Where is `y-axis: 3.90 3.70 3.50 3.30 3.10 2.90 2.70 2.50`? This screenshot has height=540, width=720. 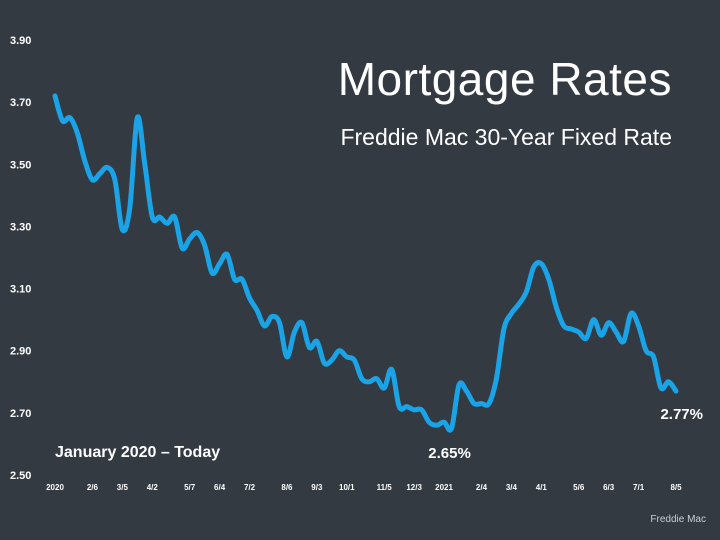 y-axis: 3.90 3.70 3.50 3.30 3.10 2.90 2.70 2.50 is located at coordinates (20, 258).